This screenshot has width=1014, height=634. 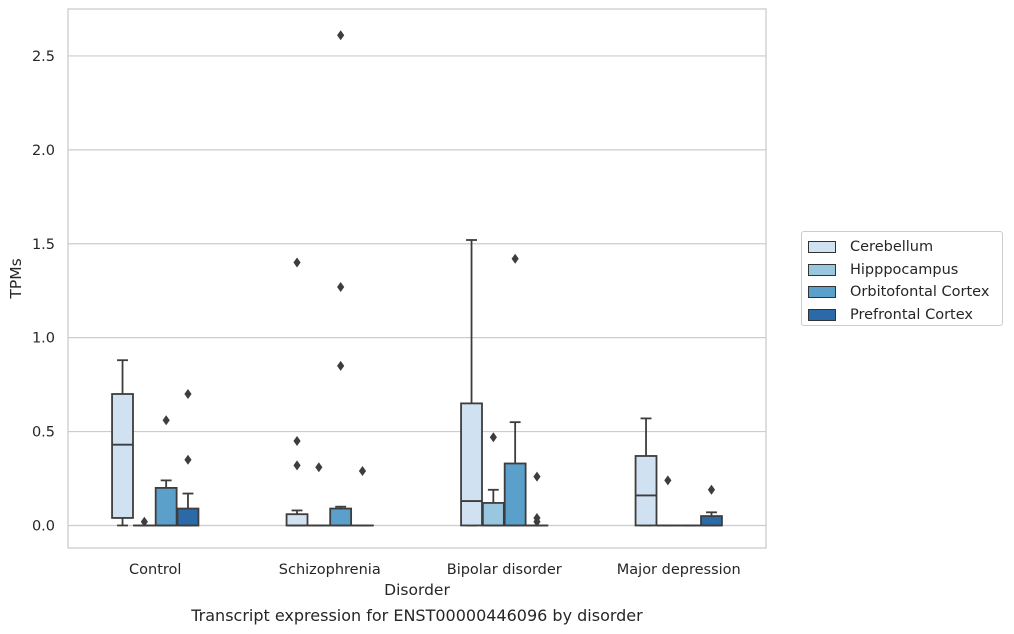 I want to click on legend-item-cerebellum: Cerebellum, so click(x=905, y=247).